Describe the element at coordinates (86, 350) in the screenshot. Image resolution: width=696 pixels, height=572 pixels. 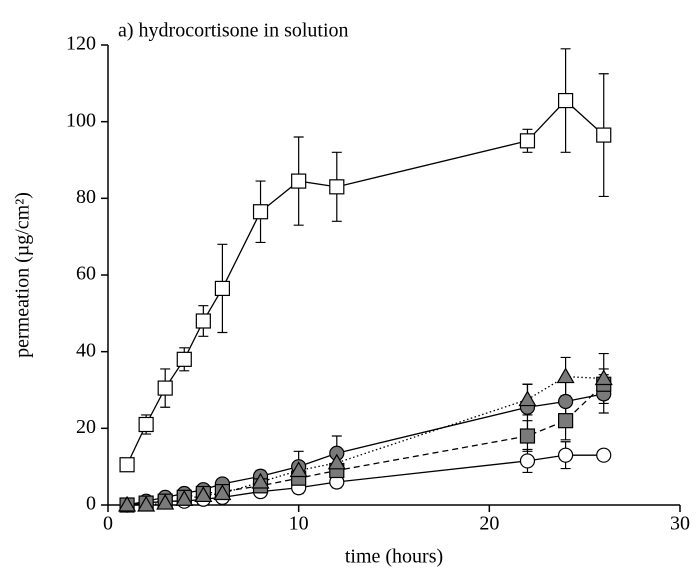
I see `y-tick-label: 40` at that location.